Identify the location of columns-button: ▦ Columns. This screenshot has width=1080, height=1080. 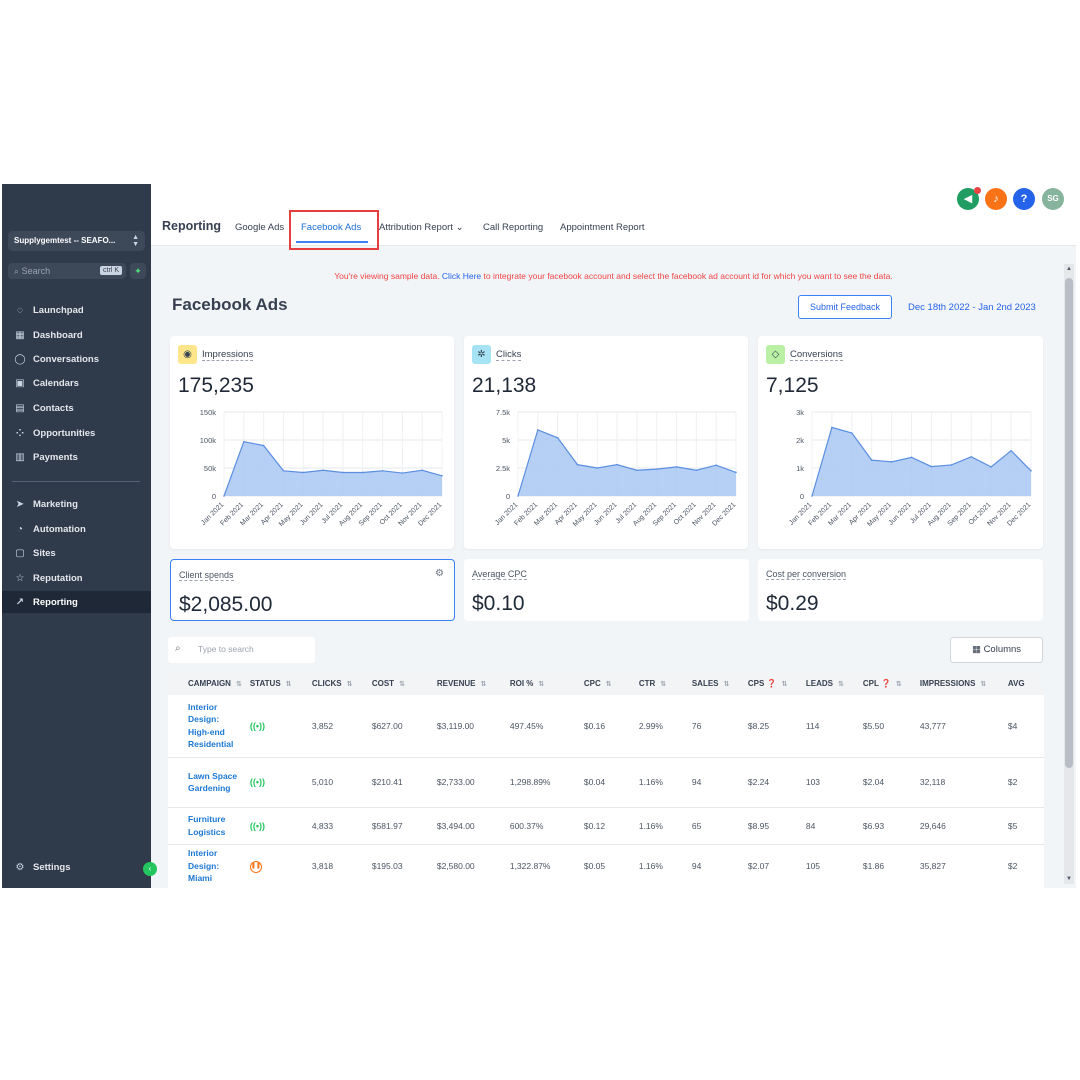
(996, 650).